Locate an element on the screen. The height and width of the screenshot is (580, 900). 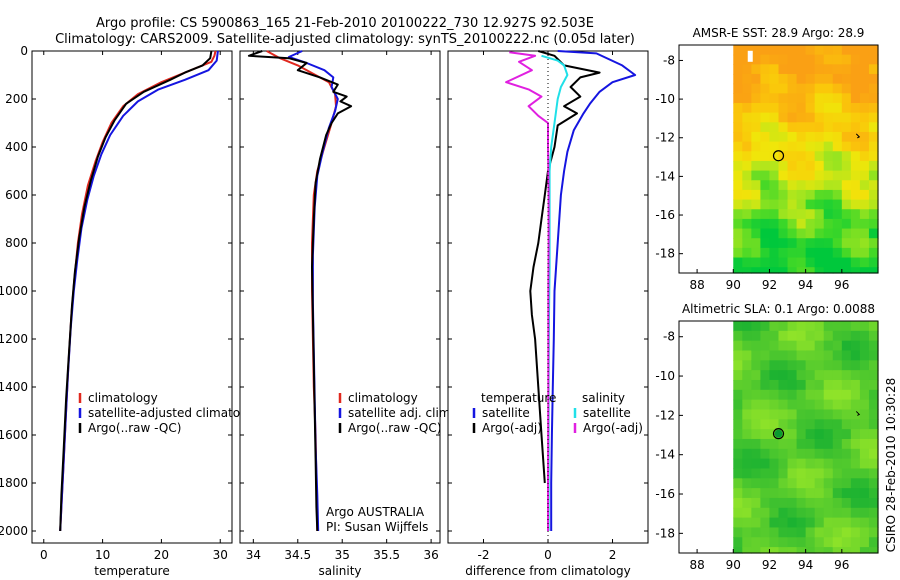
temperature-legend-label: Argo(..raw -QC) is located at coordinates (134, 428).